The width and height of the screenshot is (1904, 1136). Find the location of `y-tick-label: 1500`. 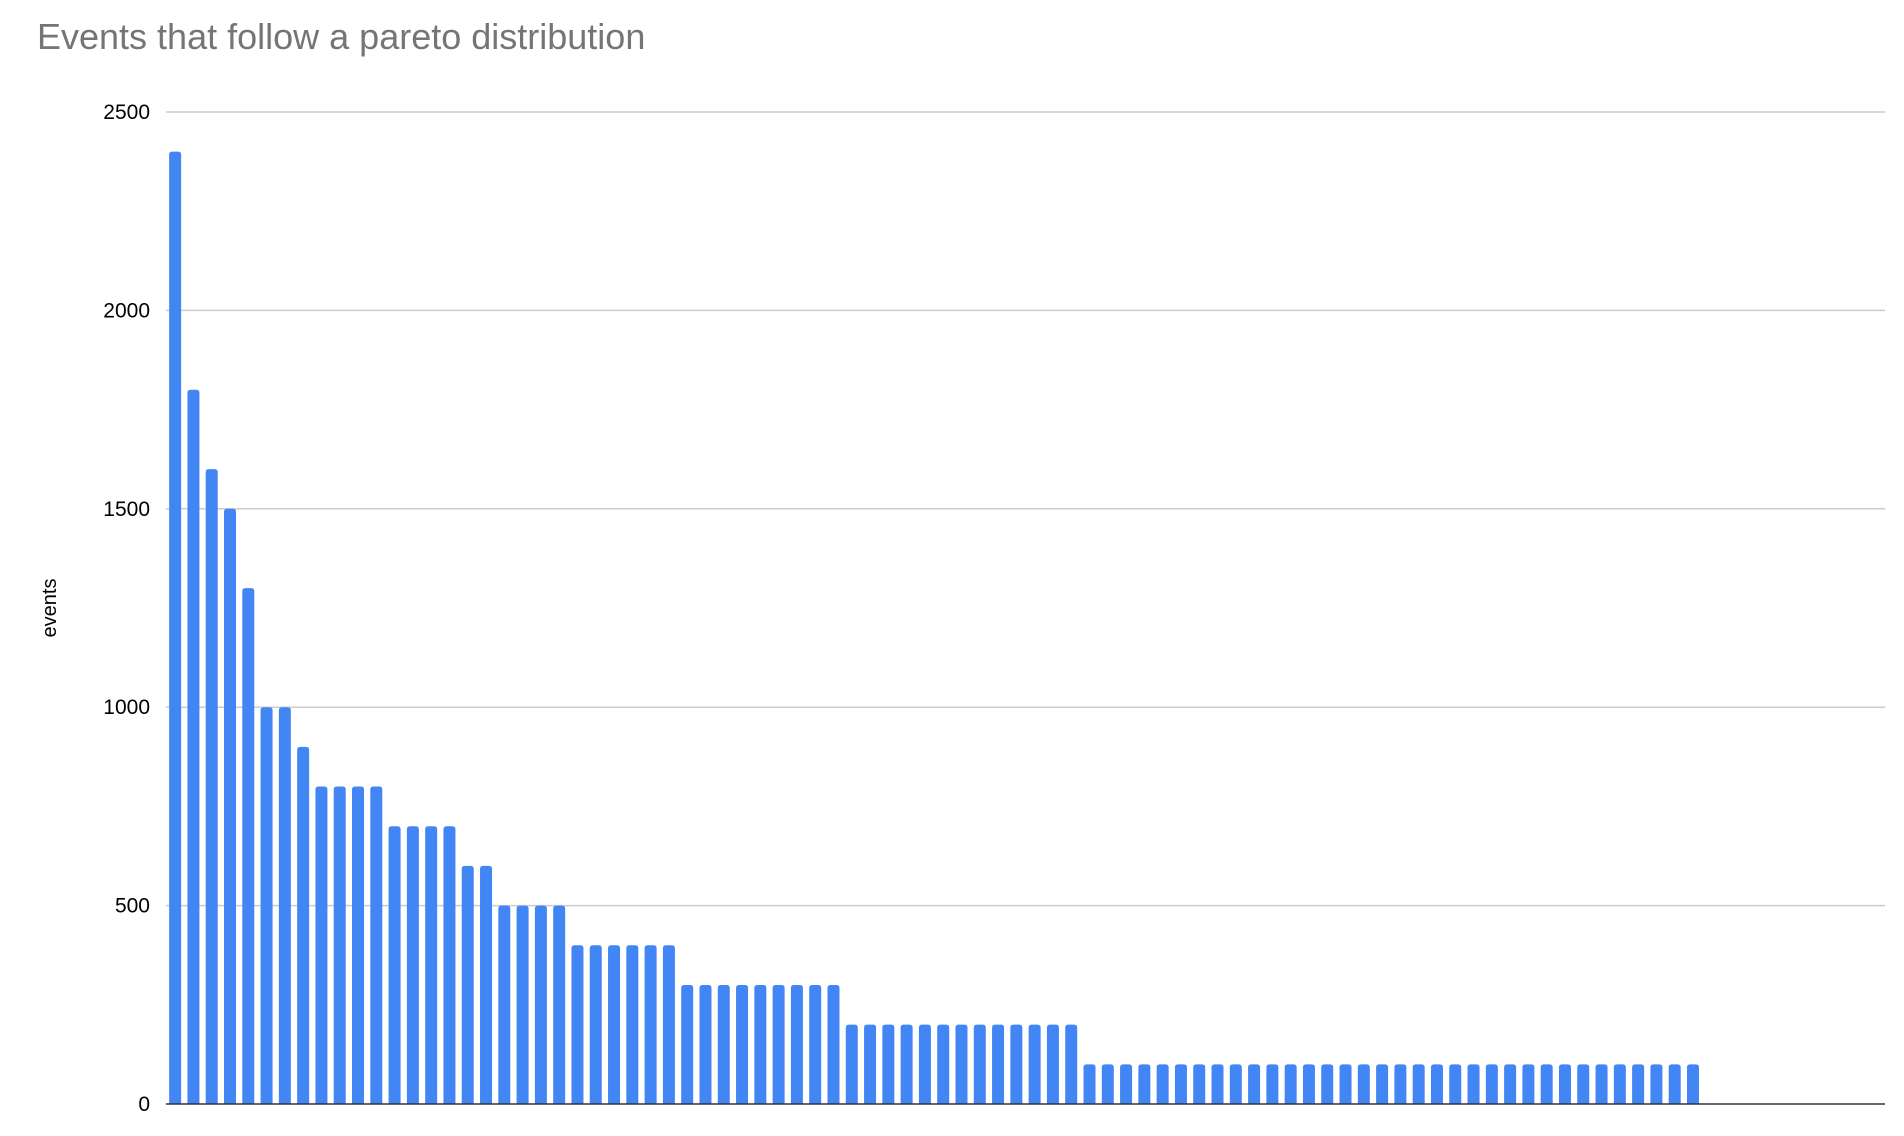

y-tick-label: 1500 is located at coordinates (126, 509).